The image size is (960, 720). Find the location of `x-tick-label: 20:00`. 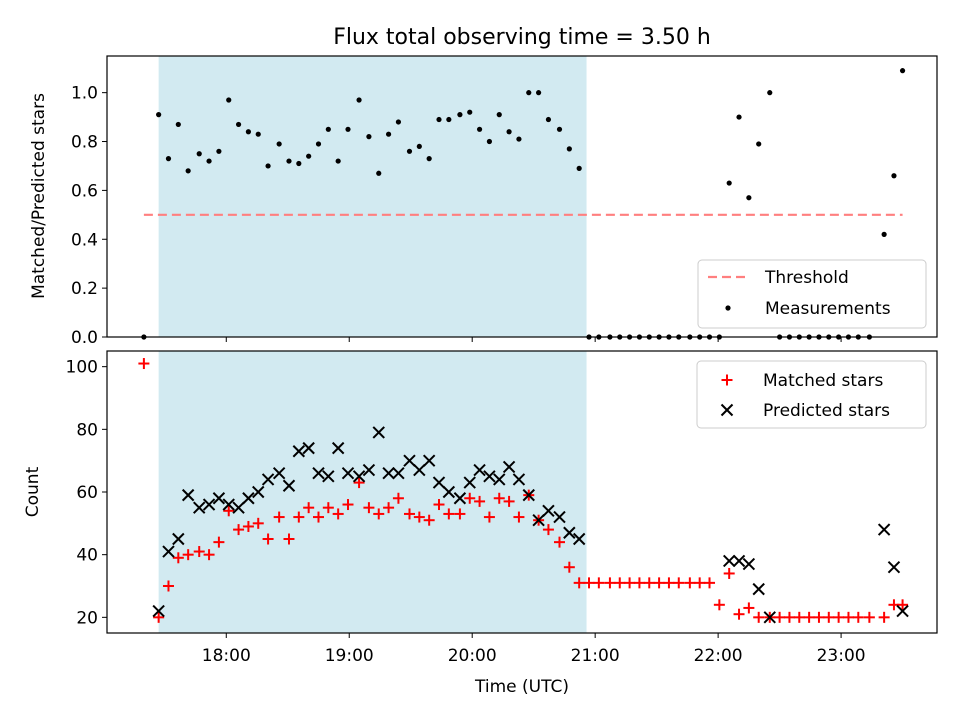

x-tick-label: 20:00 is located at coordinates (472, 656).